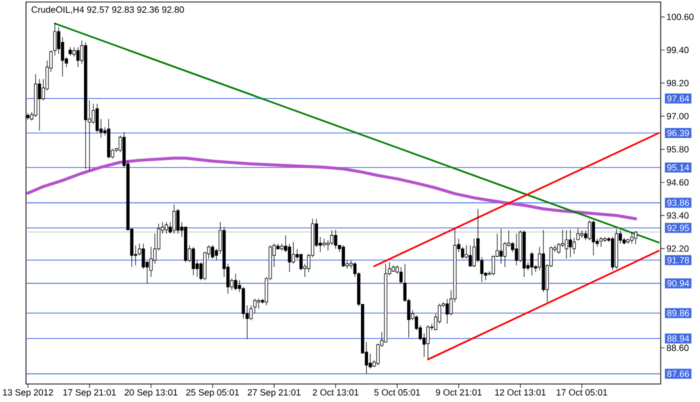  Describe the element at coordinates (89, 393) in the screenshot. I see `x-tick-label: 17 Sep 21:01` at that location.